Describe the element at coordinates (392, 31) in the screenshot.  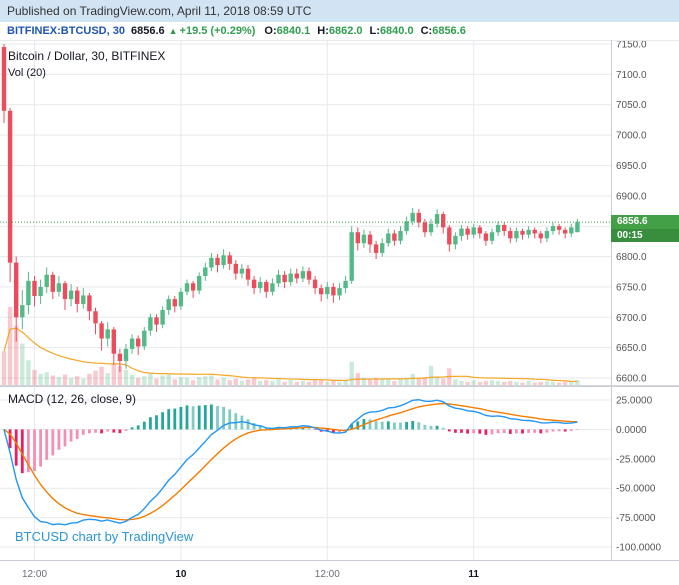
I see `low-readout: L:6840.0` at that location.